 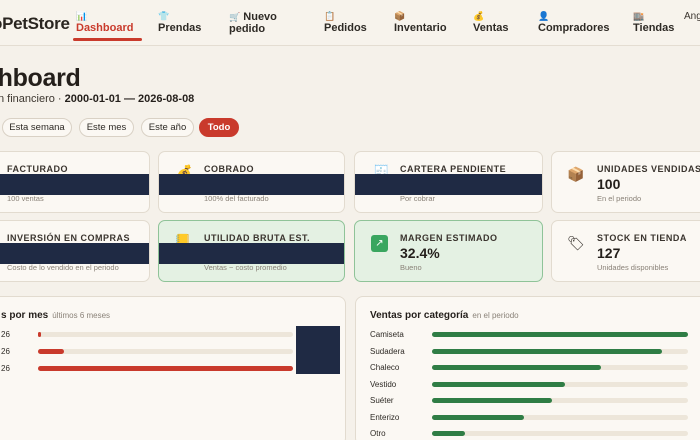 What do you see at coordinates (609, 253) in the screenshot?
I see `kpi-value: 127` at bounding box center [609, 253].